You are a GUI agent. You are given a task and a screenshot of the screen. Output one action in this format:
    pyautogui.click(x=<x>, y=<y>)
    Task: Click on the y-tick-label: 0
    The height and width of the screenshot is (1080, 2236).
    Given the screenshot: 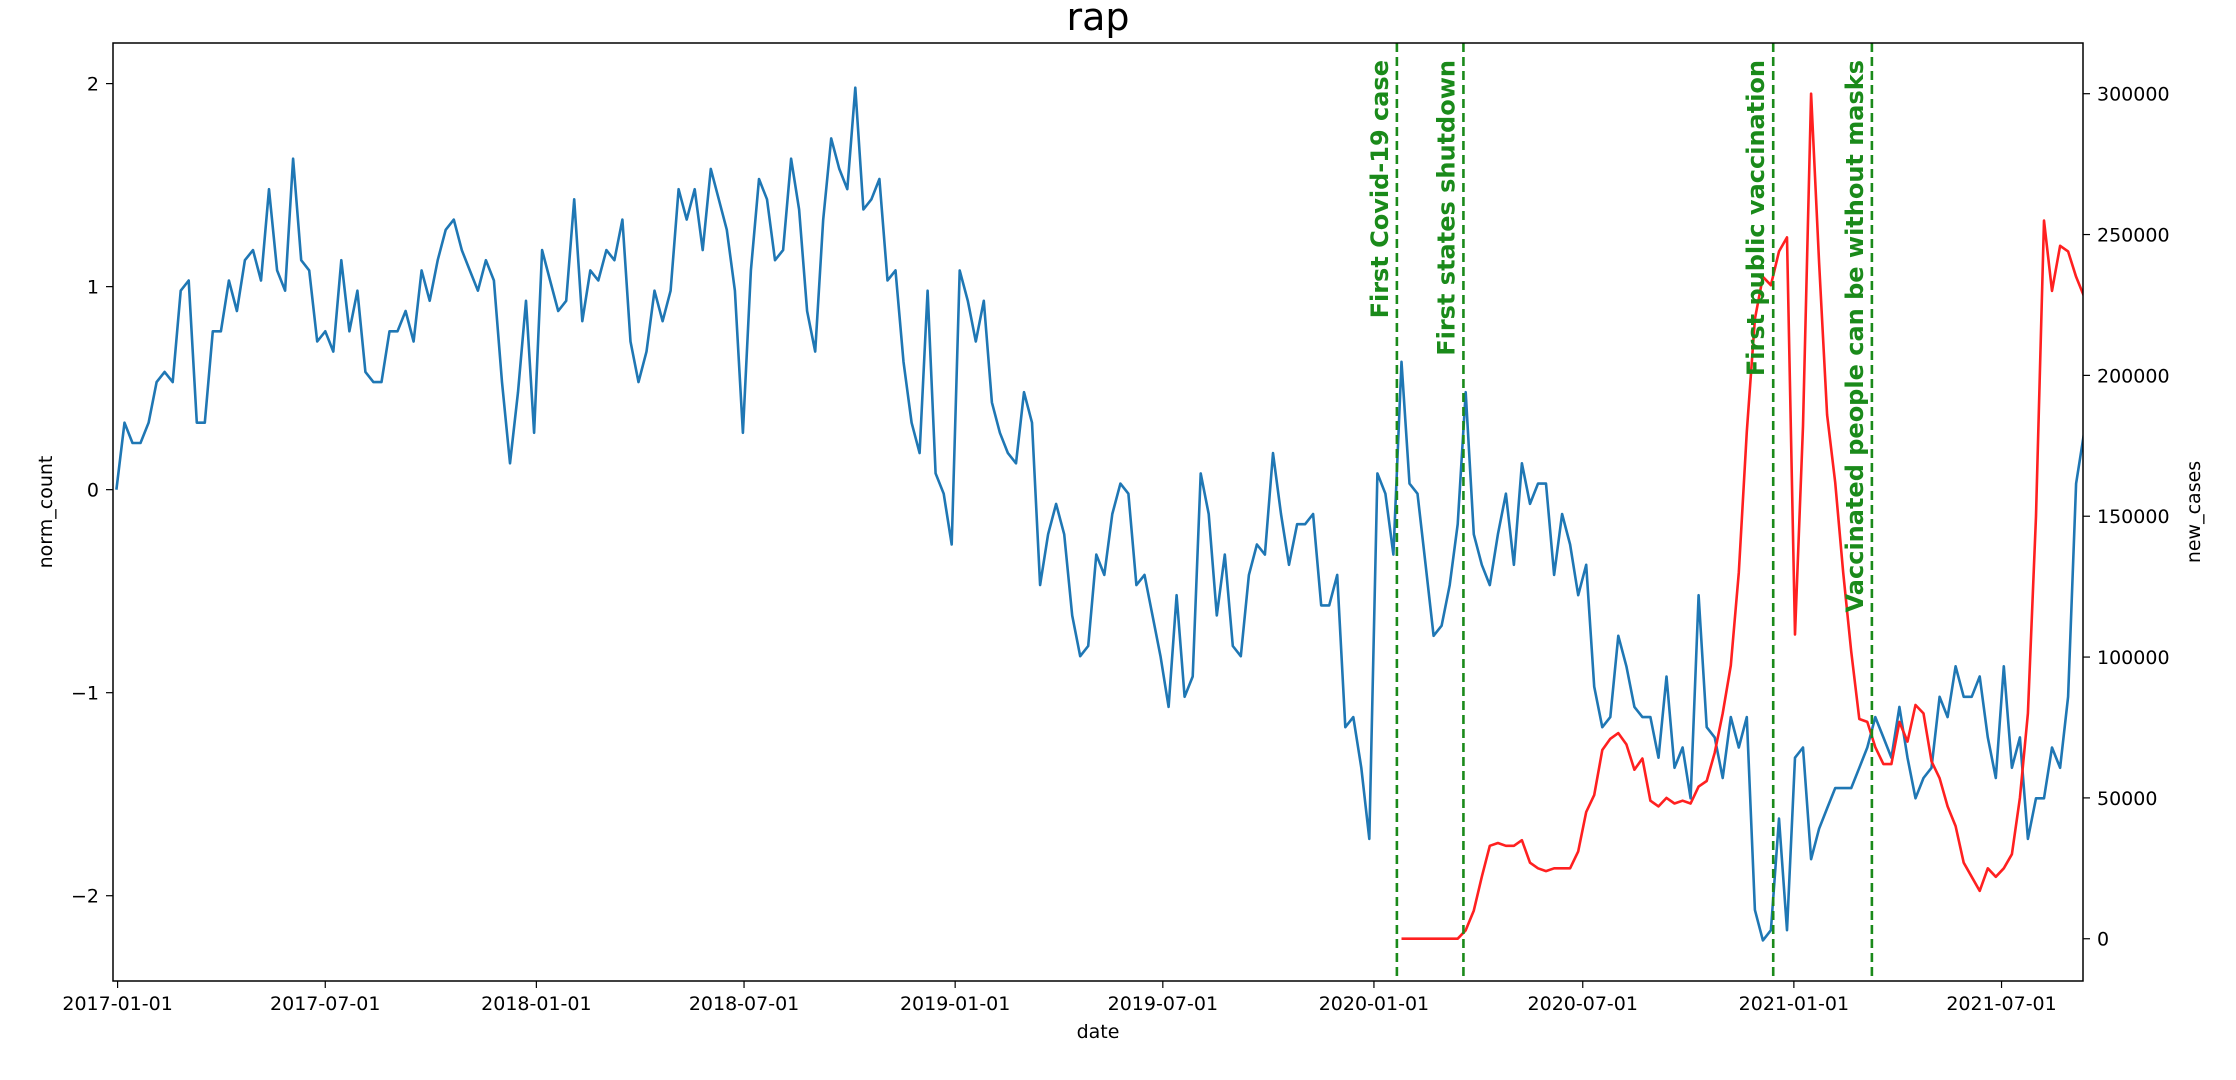 What is the action you would take?
    pyautogui.click(x=93, y=491)
    